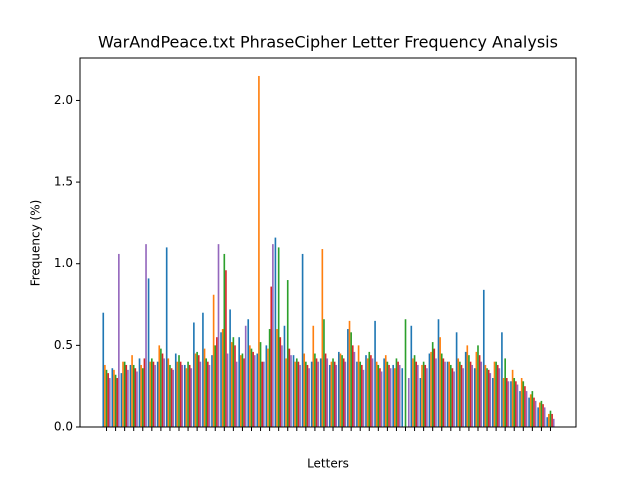 Image resolution: width=640 pixels, height=480 pixels. I want to click on x-axis-label: Letters, so click(328, 464).